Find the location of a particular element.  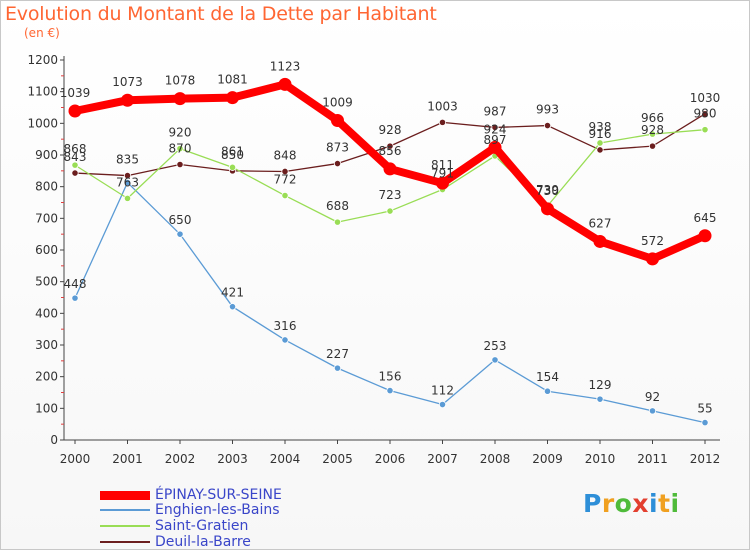

data-label-2: 938 is located at coordinates (600, 127).